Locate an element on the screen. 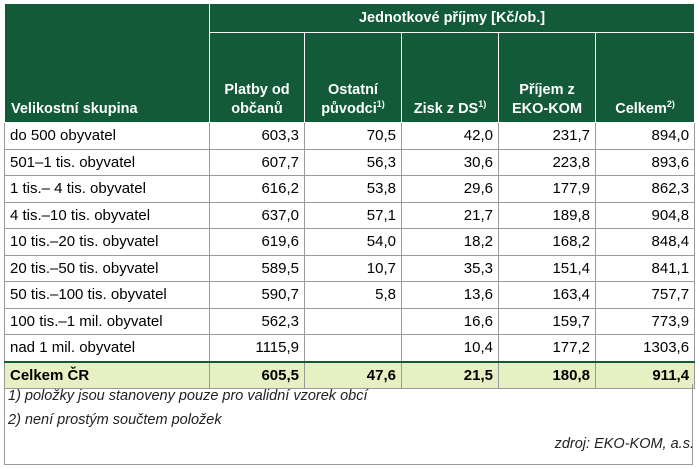 This screenshot has width=700, height=469. value-cell: 168,2 is located at coordinates (547, 242).